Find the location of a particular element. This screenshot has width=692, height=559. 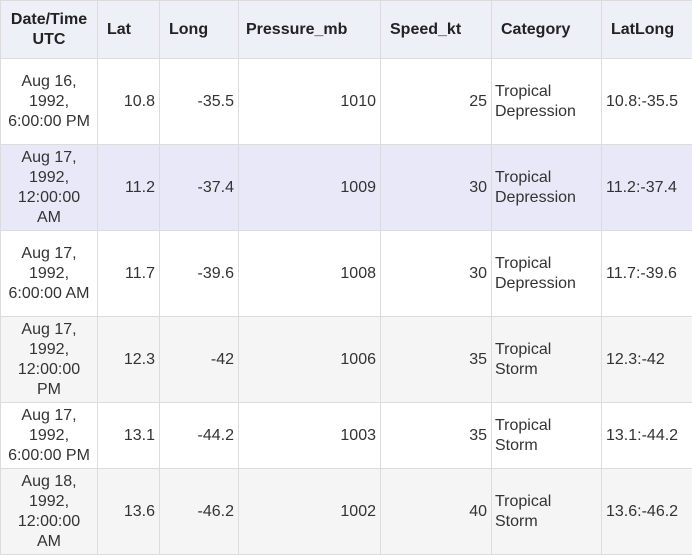

long-cell: -44.2 is located at coordinates (199, 435).